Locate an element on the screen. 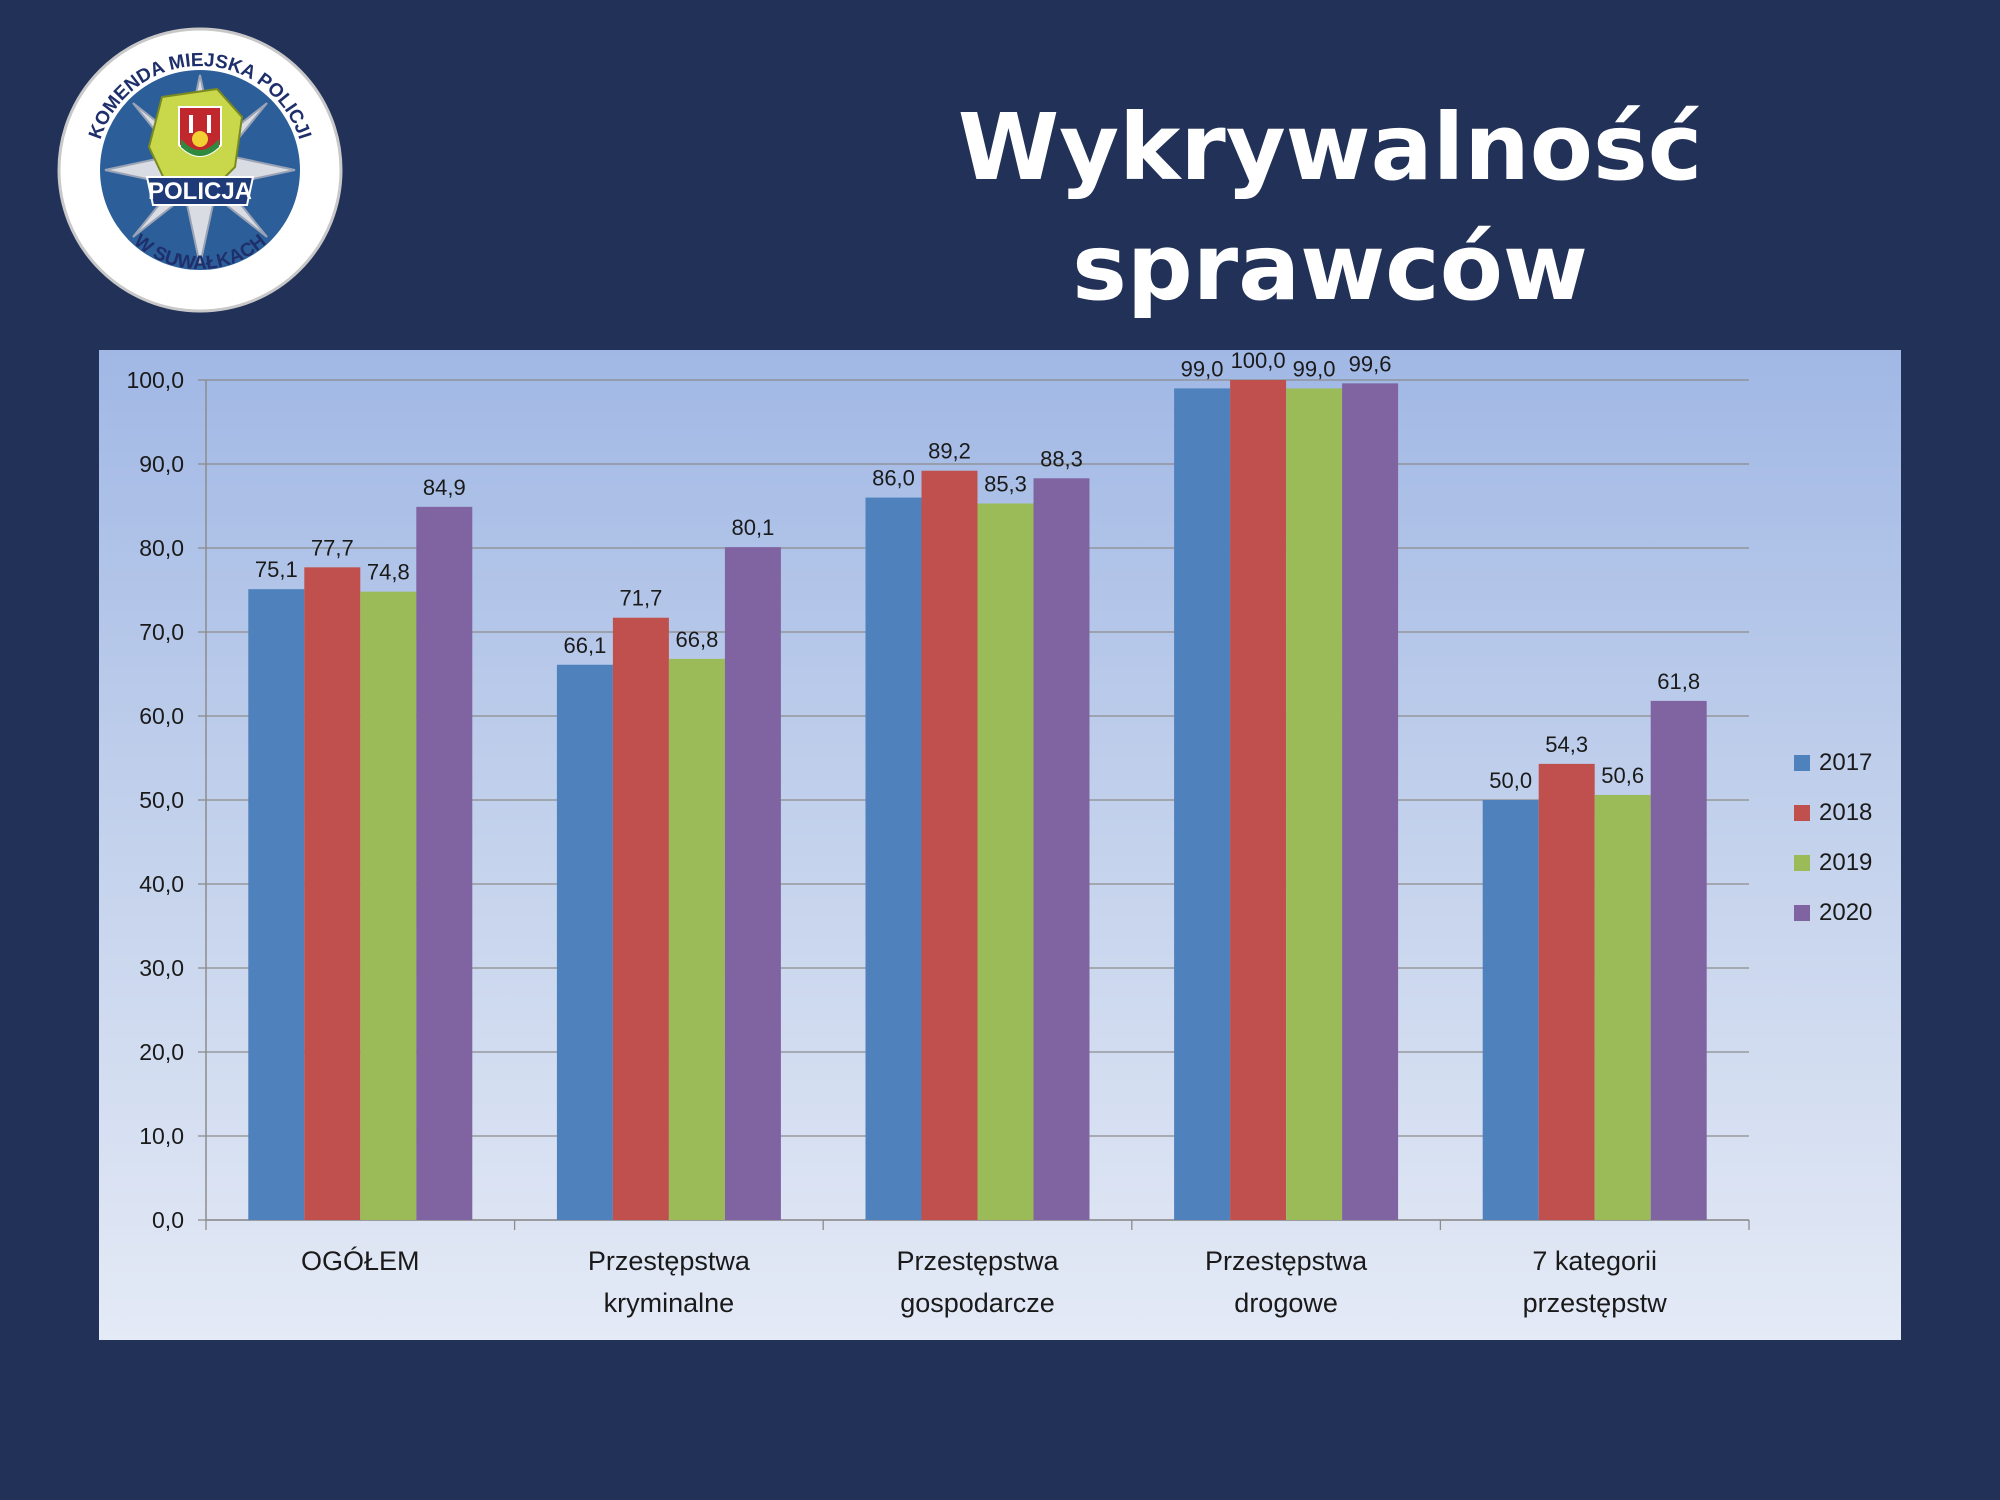 Image resolution: width=2000 pixels, height=1500 pixels. data-label: 85,3 is located at coordinates (1005, 483).